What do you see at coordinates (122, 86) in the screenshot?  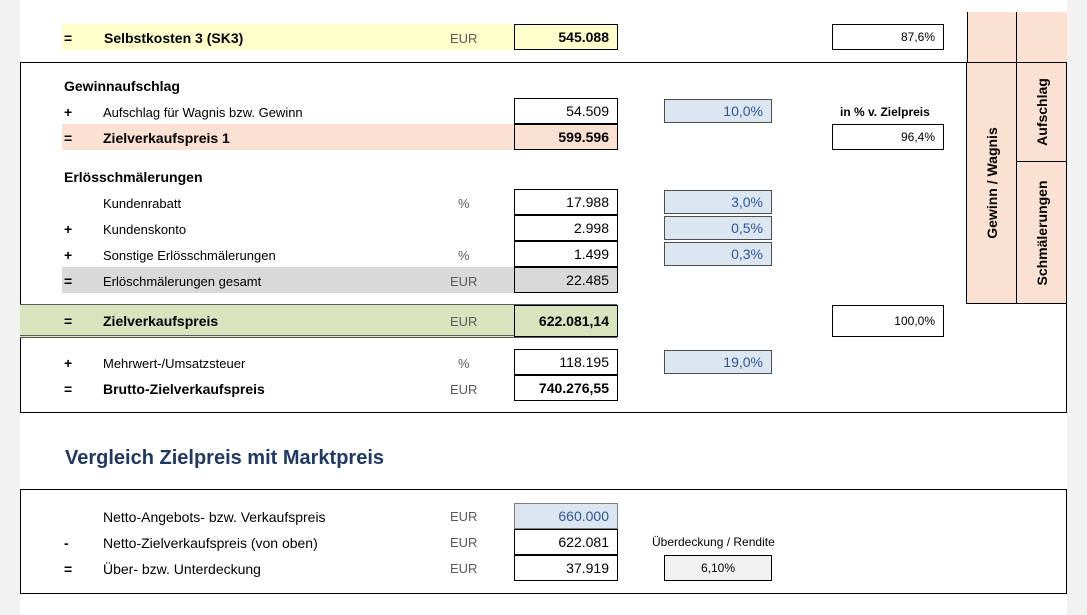 I see `gewinn-heading: Gewinnaufschlag` at bounding box center [122, 86].